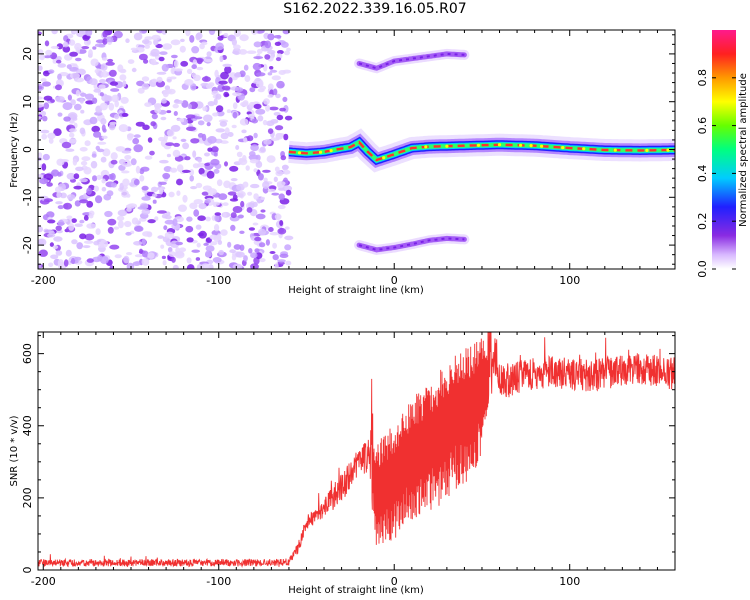 The image size is (750, 600). Describe the element at coordinates (724, 149) in the screenshot. I see `colorbar-gradient` at that location.